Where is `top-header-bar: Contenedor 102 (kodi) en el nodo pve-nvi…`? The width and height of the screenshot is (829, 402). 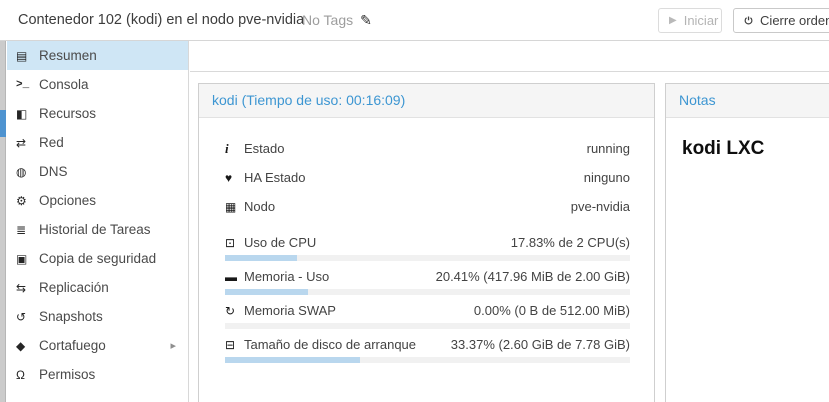
top-header-bar: Contenedor 102 (kodi) en el nodo pve-nvi… is located at coordinates (414, 20).